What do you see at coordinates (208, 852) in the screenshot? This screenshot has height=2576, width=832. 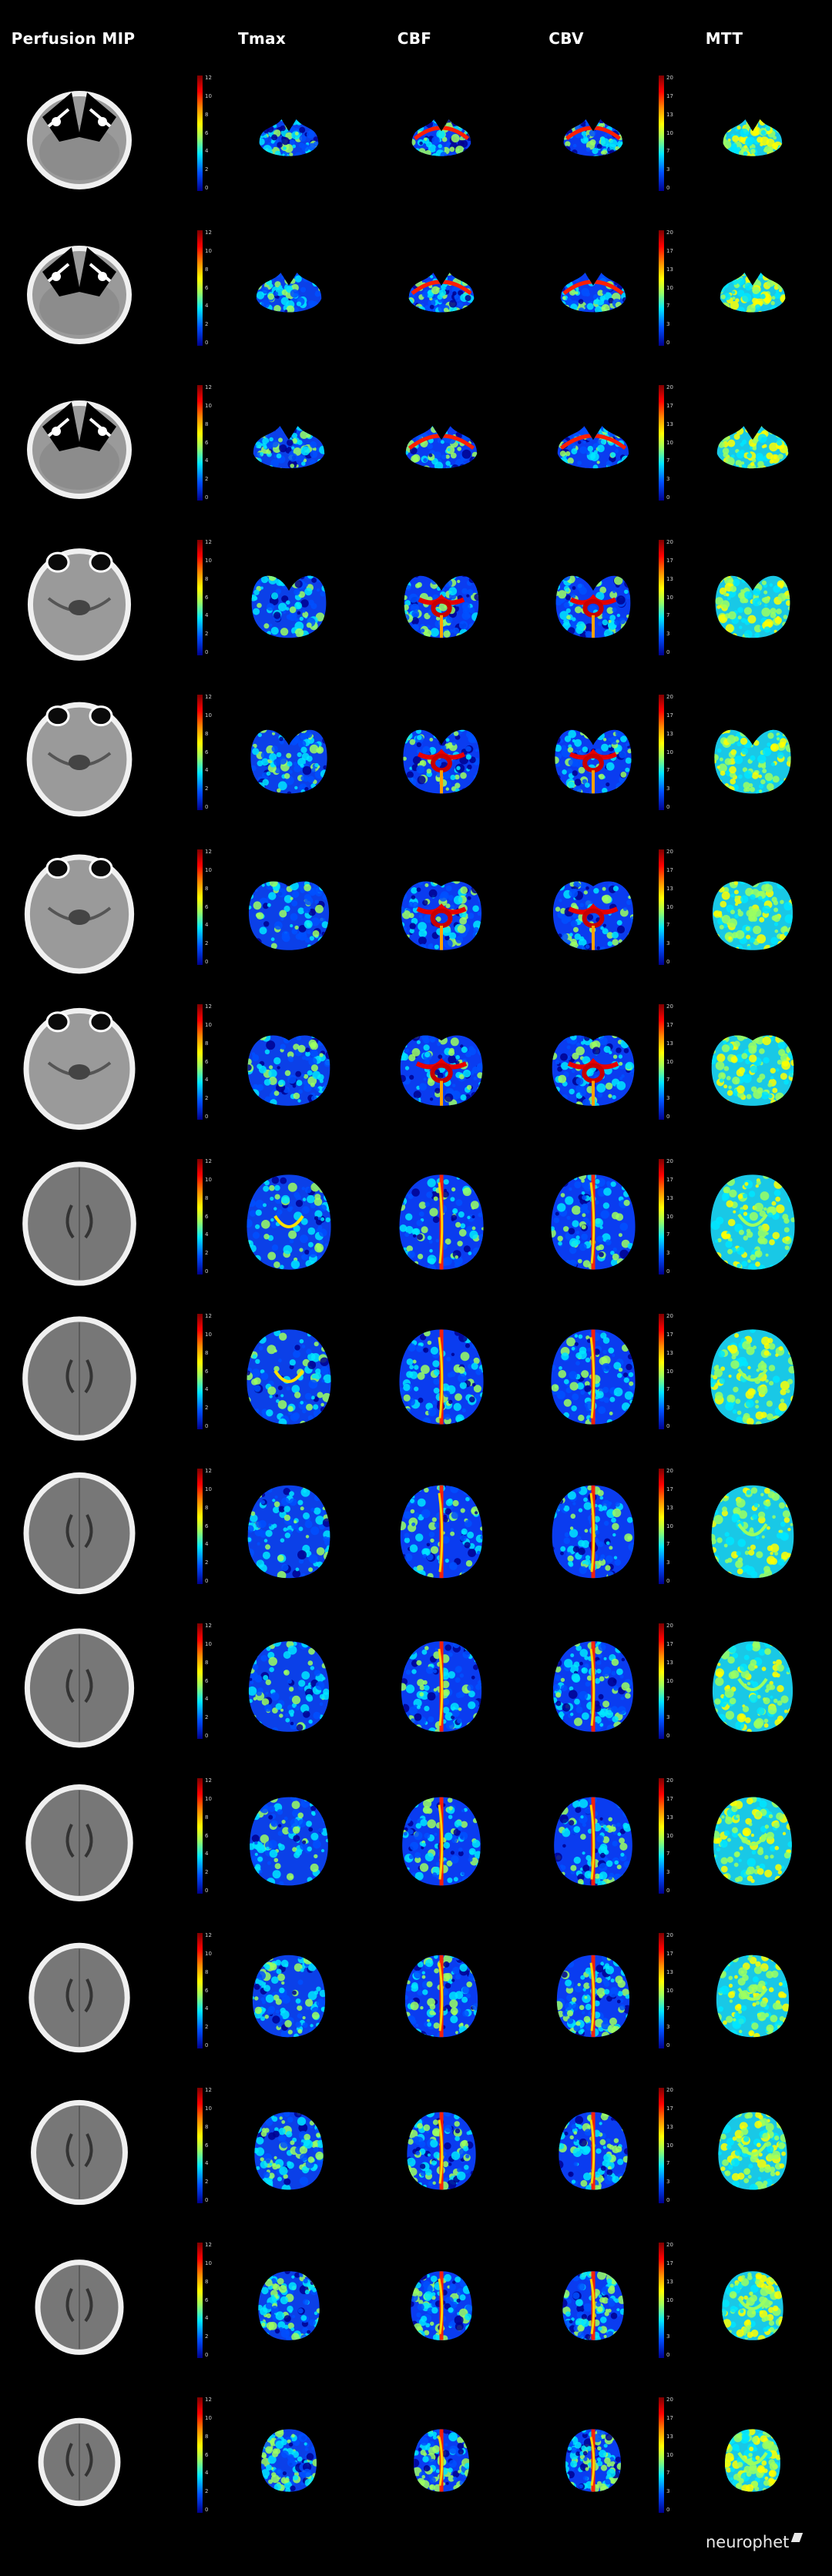 I see `tmax-colorbar-tick: 12` at bounding box center [208, 852].